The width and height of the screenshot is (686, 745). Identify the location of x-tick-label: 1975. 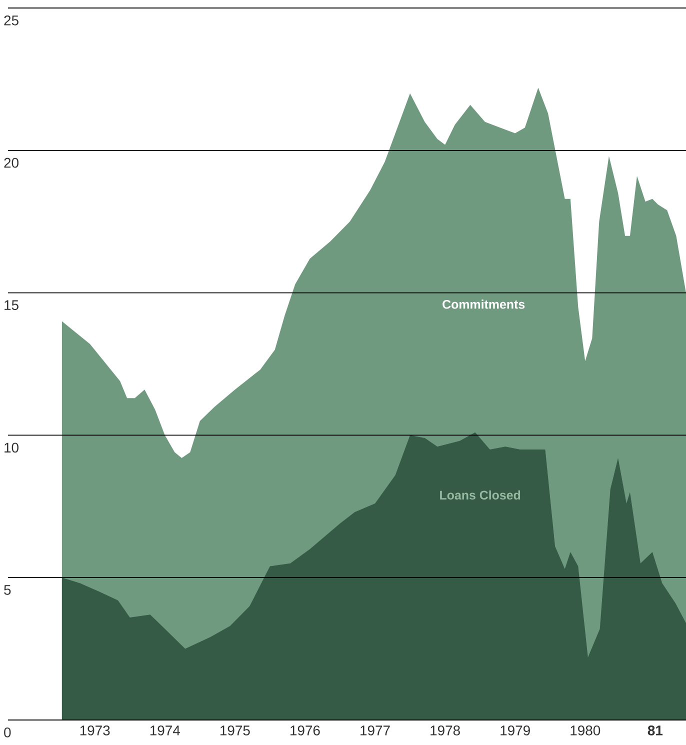
(235, 731).